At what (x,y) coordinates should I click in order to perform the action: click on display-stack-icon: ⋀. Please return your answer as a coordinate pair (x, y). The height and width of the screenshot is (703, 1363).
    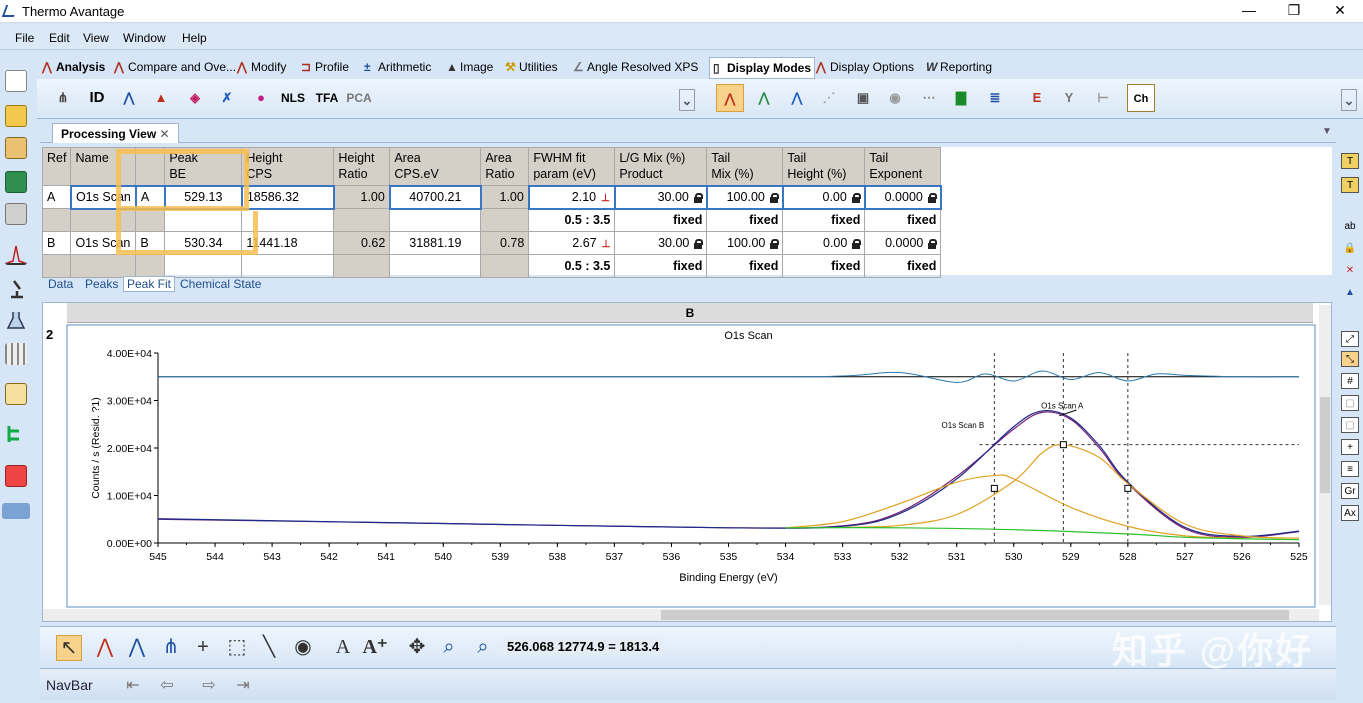
    Looking at the image, I should click on (797, 97).